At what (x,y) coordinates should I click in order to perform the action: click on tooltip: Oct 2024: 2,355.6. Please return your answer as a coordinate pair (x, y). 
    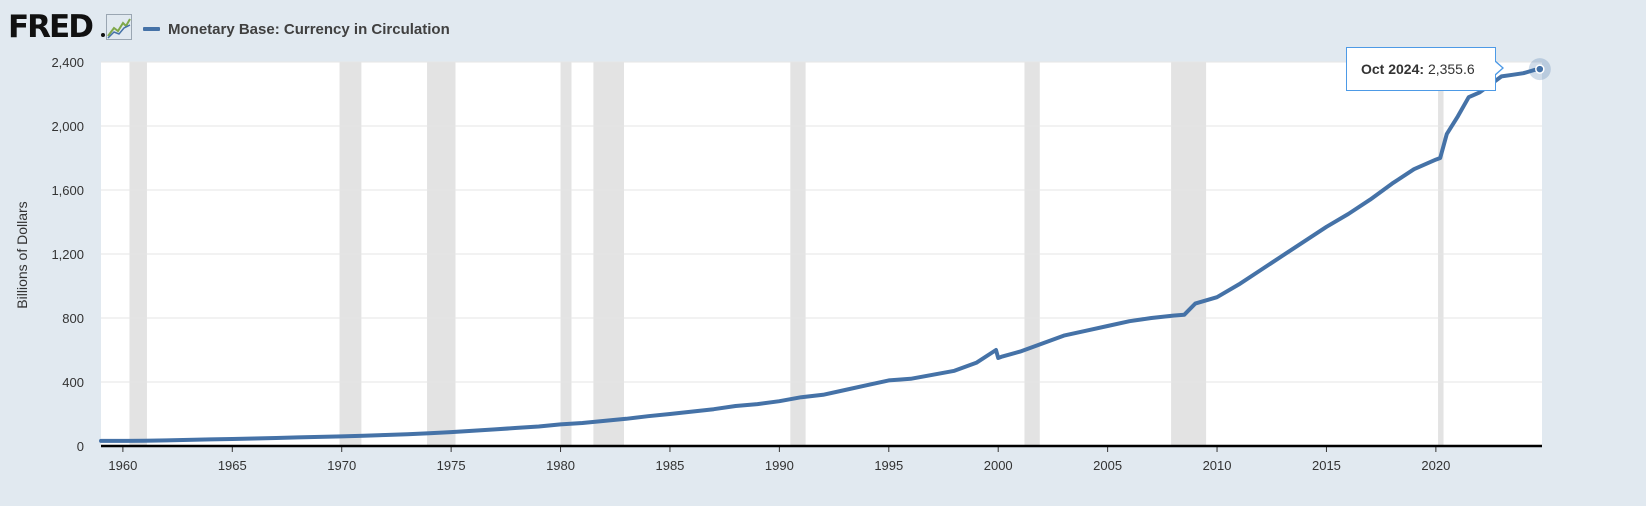
    Looking at the image, I should click on (1421, 69).